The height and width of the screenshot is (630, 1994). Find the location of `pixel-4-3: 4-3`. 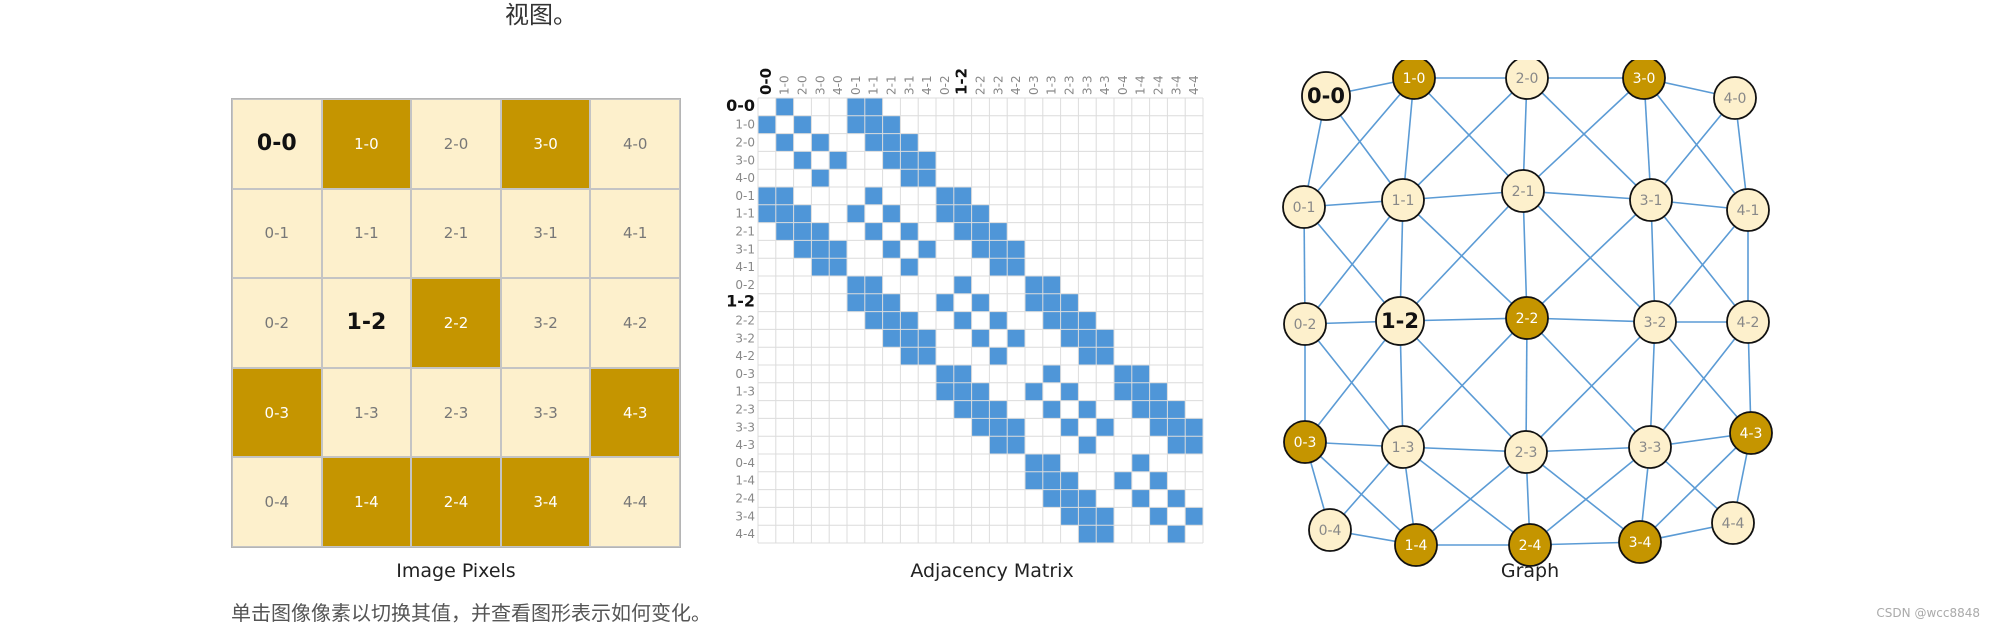

pixel-4-3: 4-3 is located at coordinates (635, 412).